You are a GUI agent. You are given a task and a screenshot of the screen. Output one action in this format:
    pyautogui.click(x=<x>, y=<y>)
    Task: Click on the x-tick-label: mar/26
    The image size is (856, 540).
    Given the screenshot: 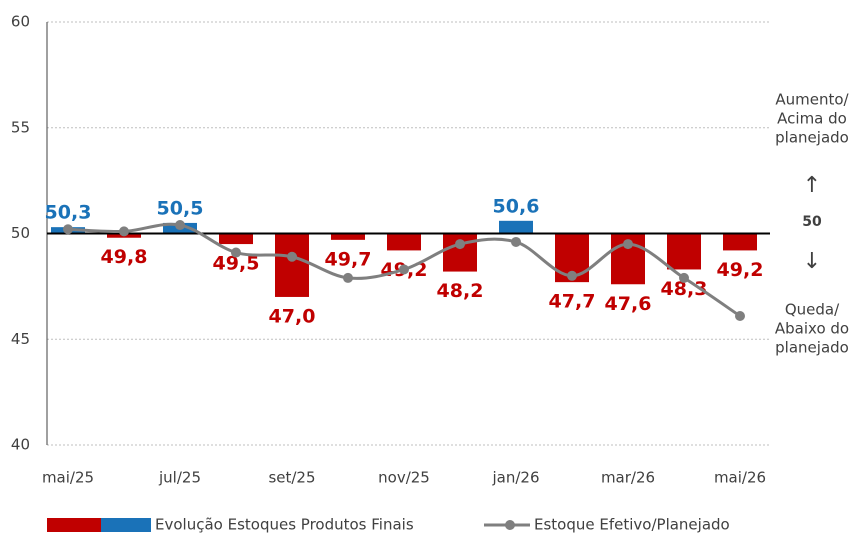 What is the action you would take?
    pyautogui.click(x=628, y=478)
    